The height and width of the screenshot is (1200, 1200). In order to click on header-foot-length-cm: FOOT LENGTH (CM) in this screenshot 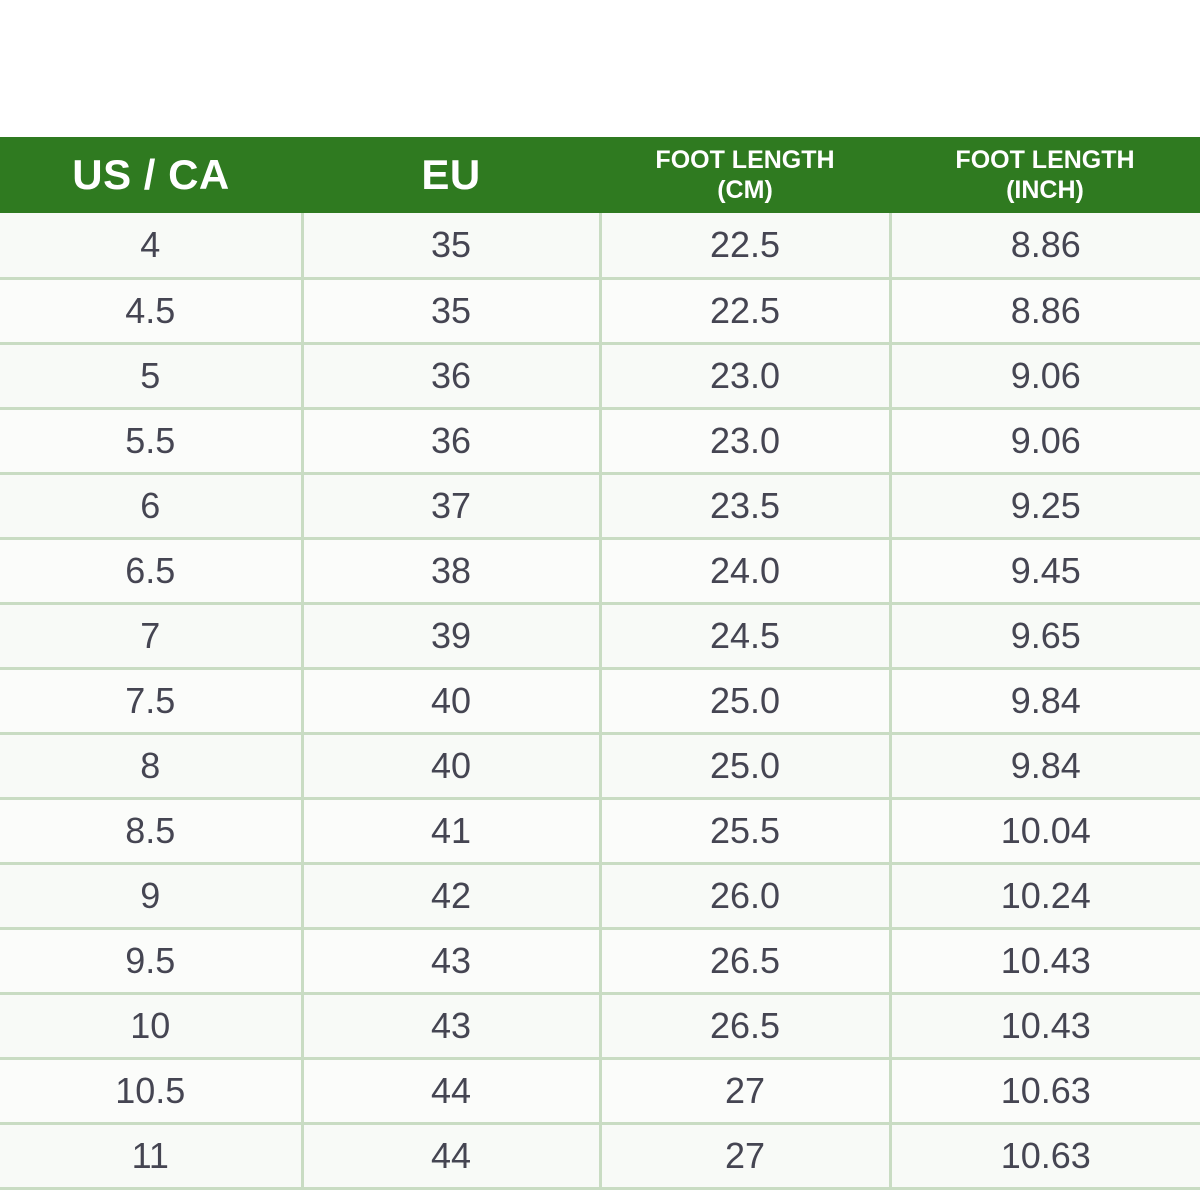, I will do `click(745, 175)`.